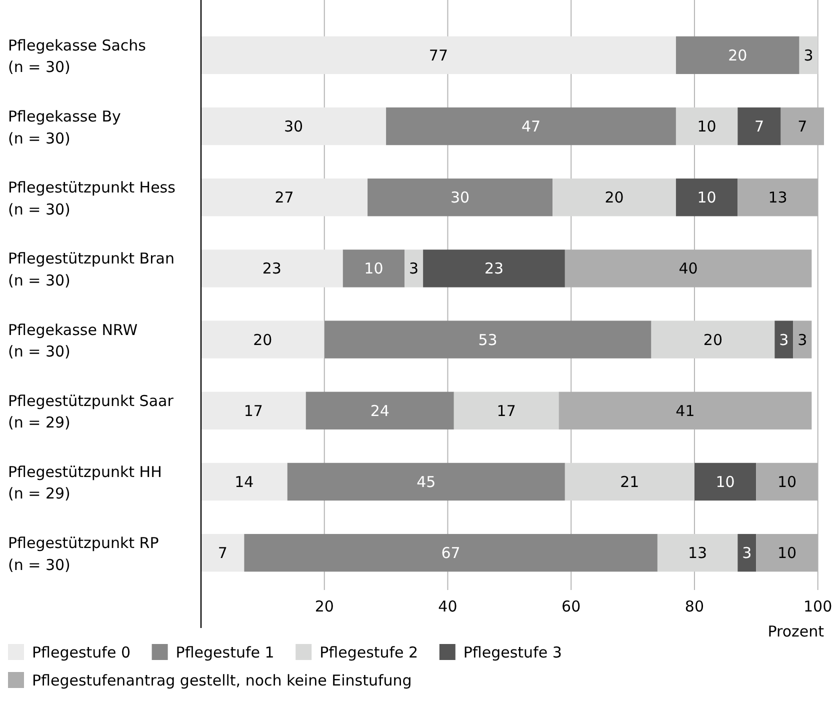 This screenshot has width=836, height=713. Describe the element at coordinates (324, 606) in the screenshot. I see `x-tick-label: 20` at that location.